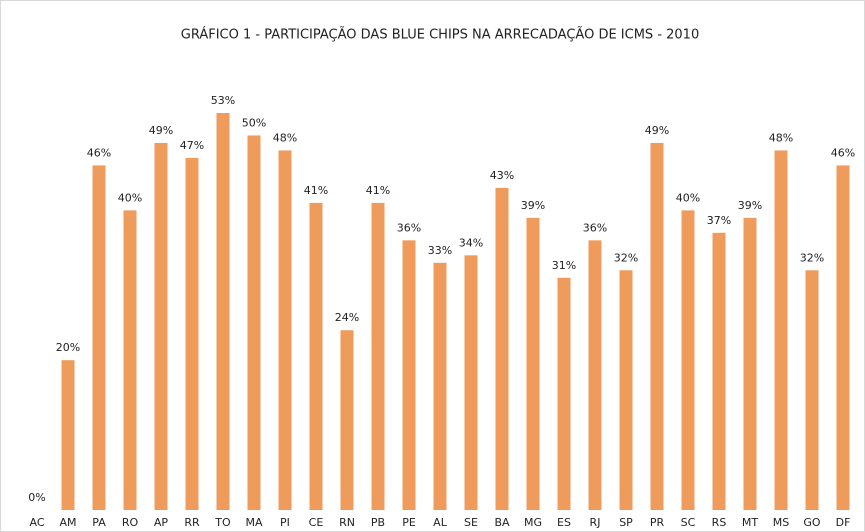 Image resolution: width=865 pixels, height=532 pixels. What do you see at coordinates (657, 522) in the screenshot?
I see `x-tick-label: PR` at bounding box center [657, 522].